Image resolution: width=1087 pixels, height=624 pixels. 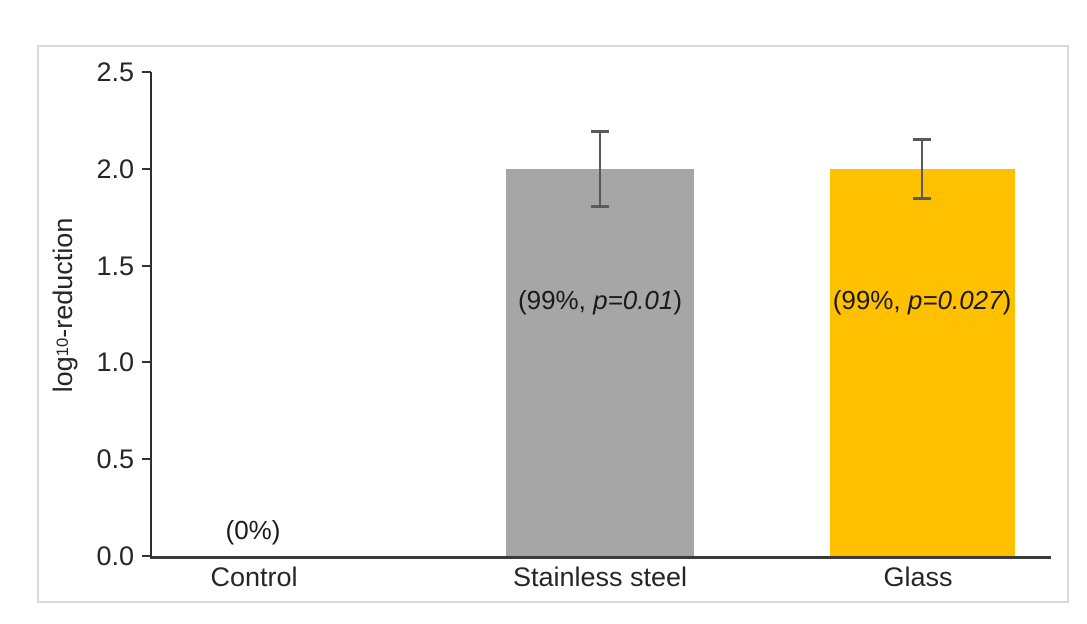 What do you see at coordinates (600, 362) in the screenshot?
I see `bar-stainless-steel` at bounding box center [600, 362].